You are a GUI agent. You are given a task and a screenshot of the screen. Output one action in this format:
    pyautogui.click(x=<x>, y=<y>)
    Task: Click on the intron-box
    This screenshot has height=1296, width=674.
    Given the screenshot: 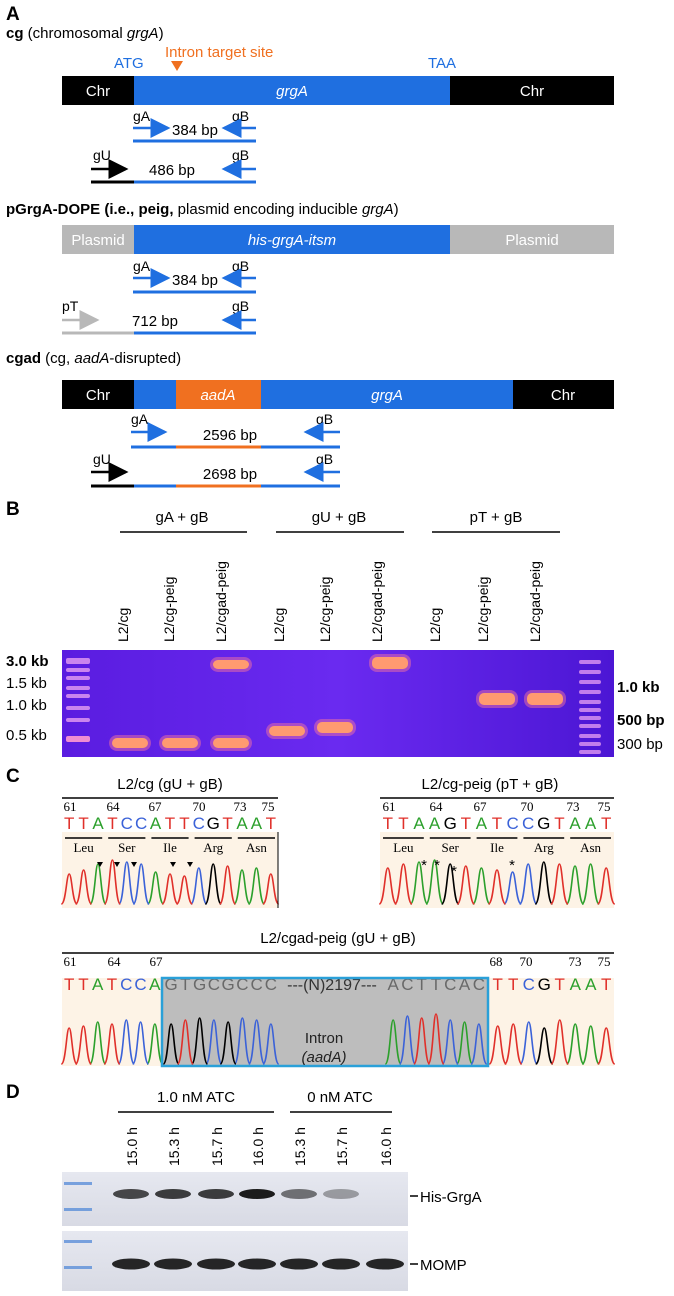 What is the action you would take?
    pyautogui.click(x=325, y=1022)
    